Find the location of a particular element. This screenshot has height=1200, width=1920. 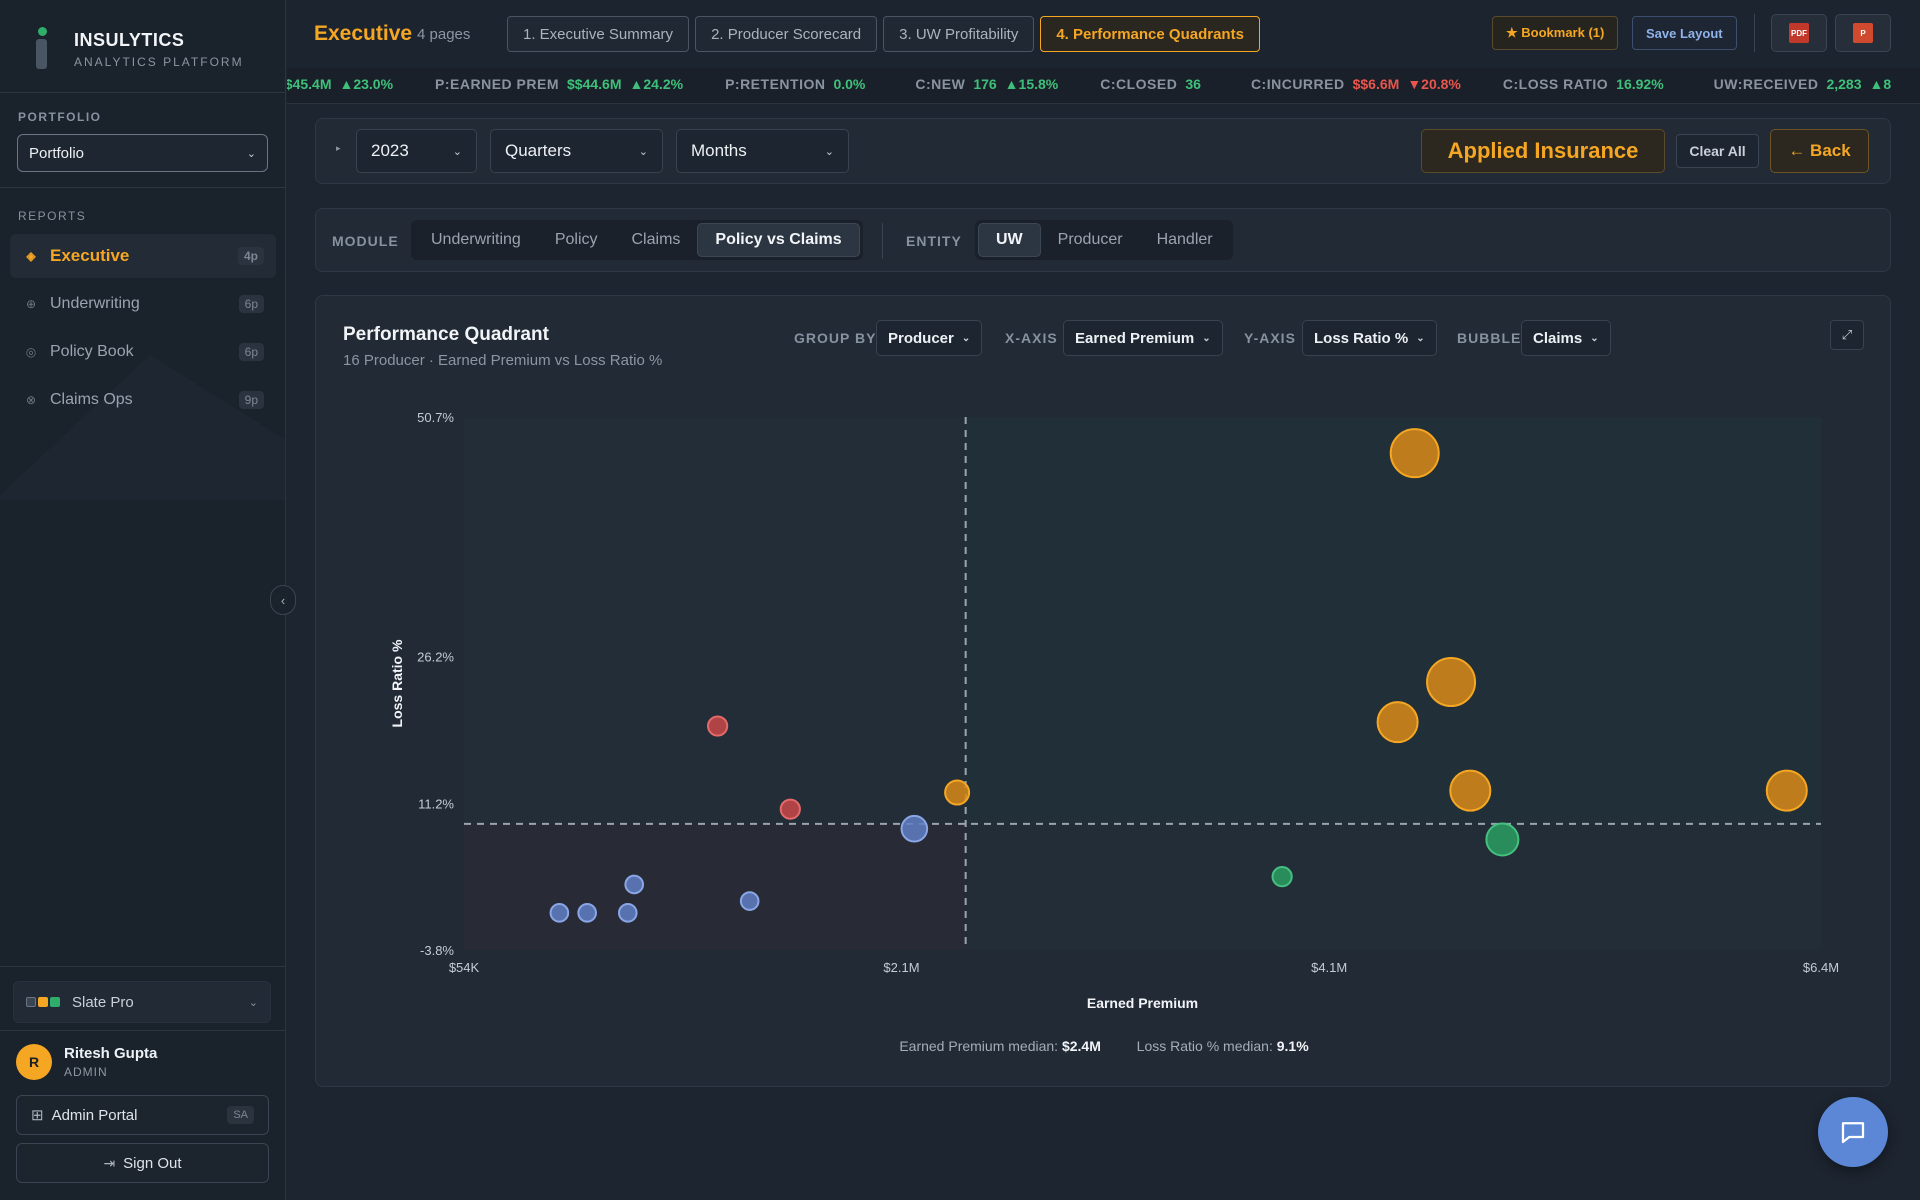

sidebar-item-claims-ops: ⊗ Claims Ops 9p is located at coordinates (143, 400).